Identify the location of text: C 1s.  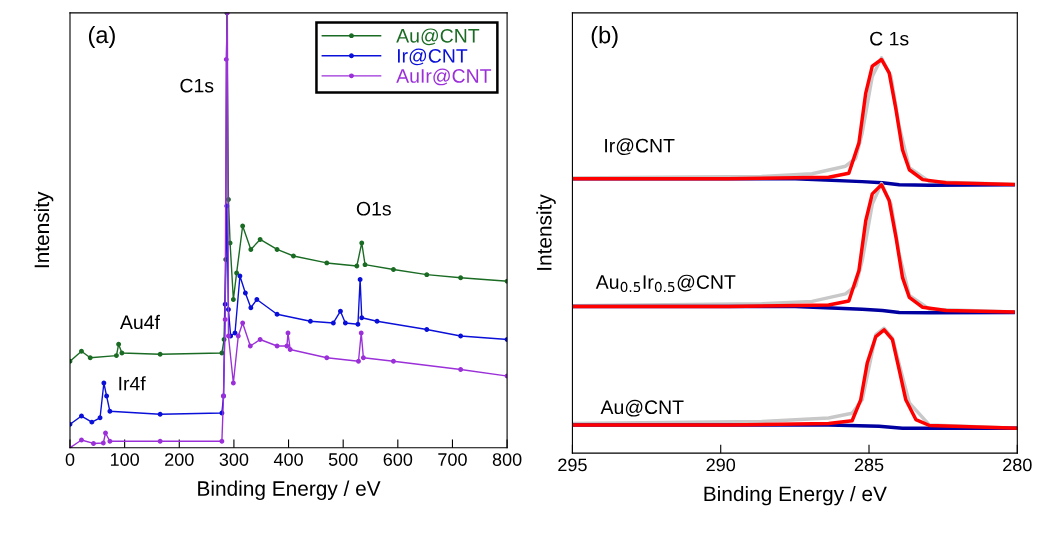
(889, 38).